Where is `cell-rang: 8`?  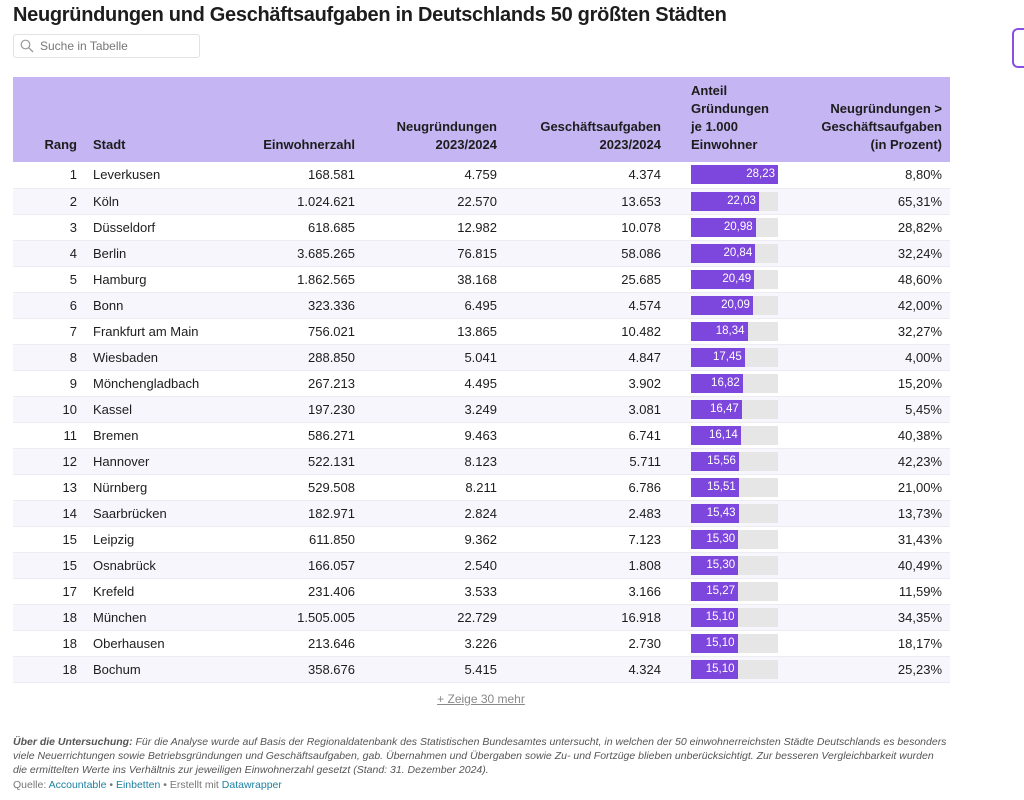 cell-rang: 8 is located at coordinates (73, 357).